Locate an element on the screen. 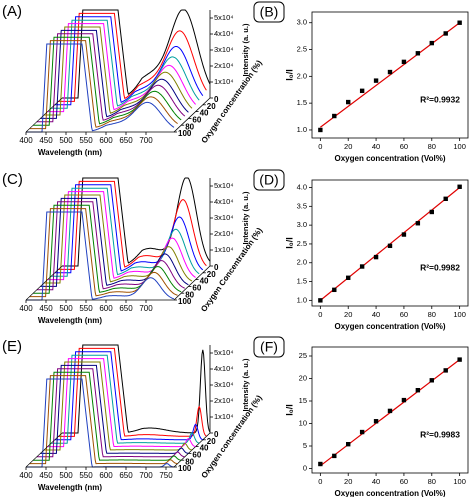 Image resolution: width=474 pixels, height=497 pixels. y-tick-label: 1.0 is located at coordinates (302, 129).